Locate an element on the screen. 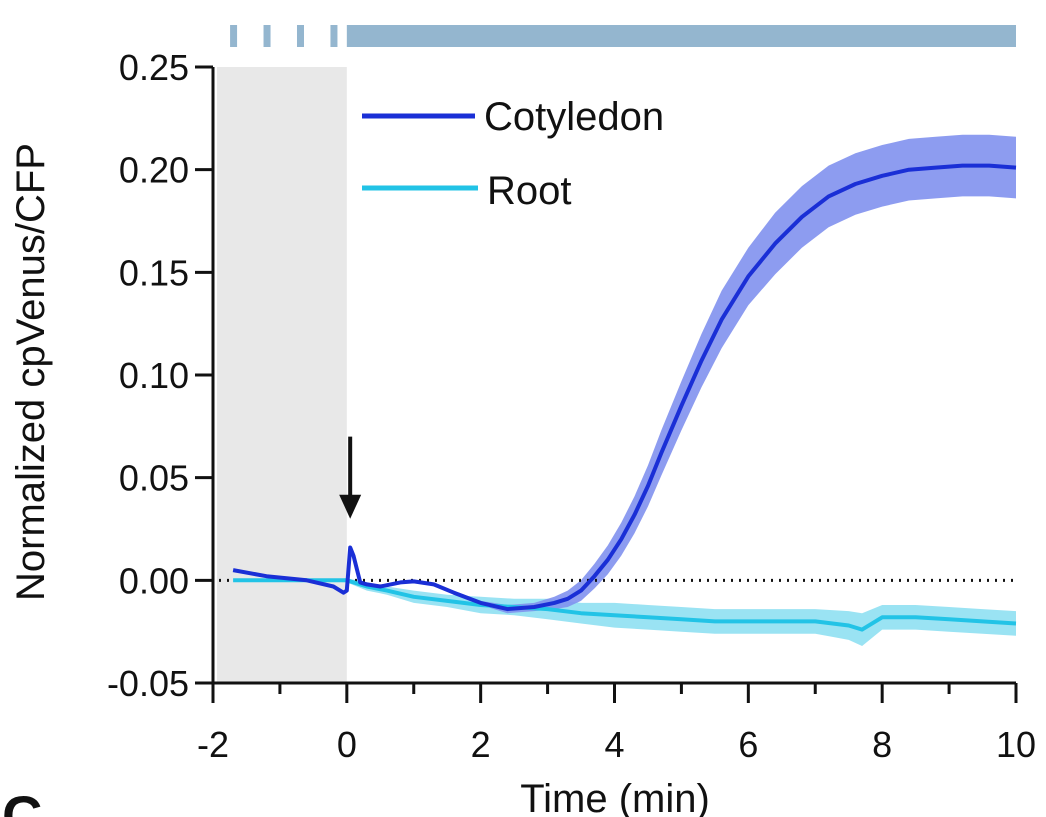 The image size is (1046, 817). y-tick-label: 0.20 is located at coordinates (154, 170).